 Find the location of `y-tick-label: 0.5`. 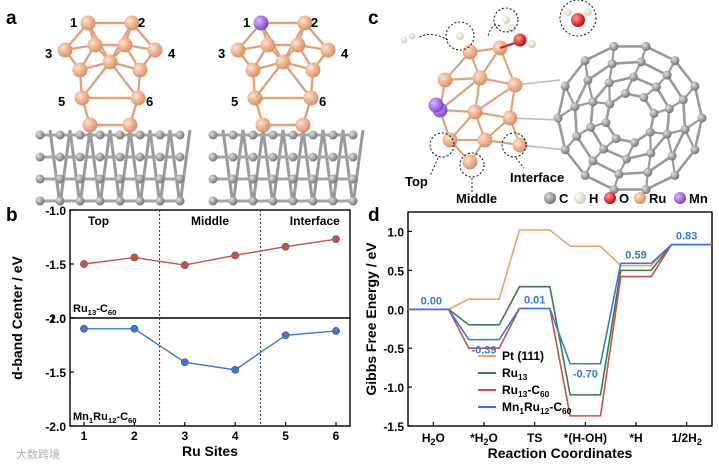

y-tick-label: 0.5 is located at coordinates (395, 271).